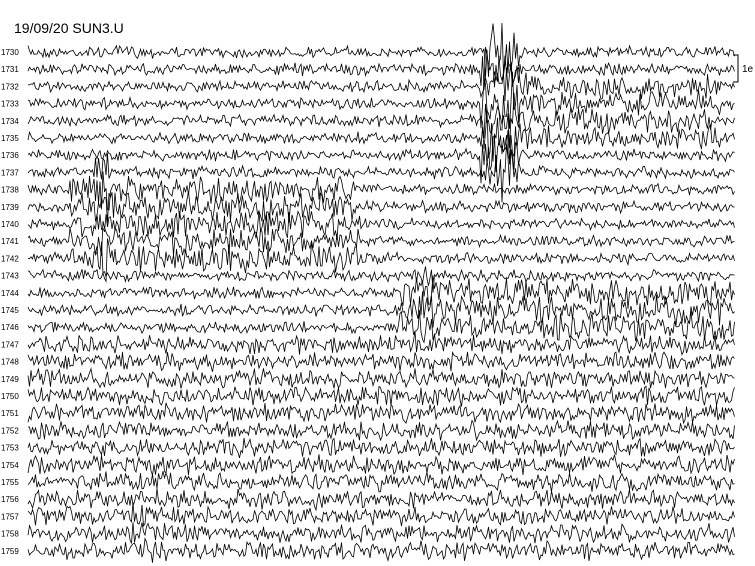 Image resolution: width=755 pixels, height=566 pixels. I want to click on row-label: 1752, so click(10, 430).